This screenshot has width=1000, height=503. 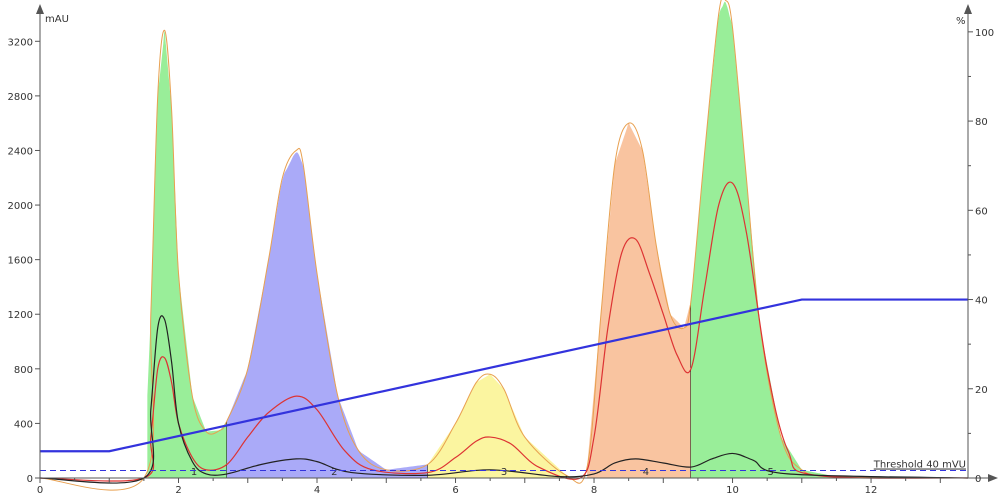 What do you see at coordinates (20, 97) in the screenshot?
I see `y-left-tick-label: 2800` at bounding box center [20, 97].